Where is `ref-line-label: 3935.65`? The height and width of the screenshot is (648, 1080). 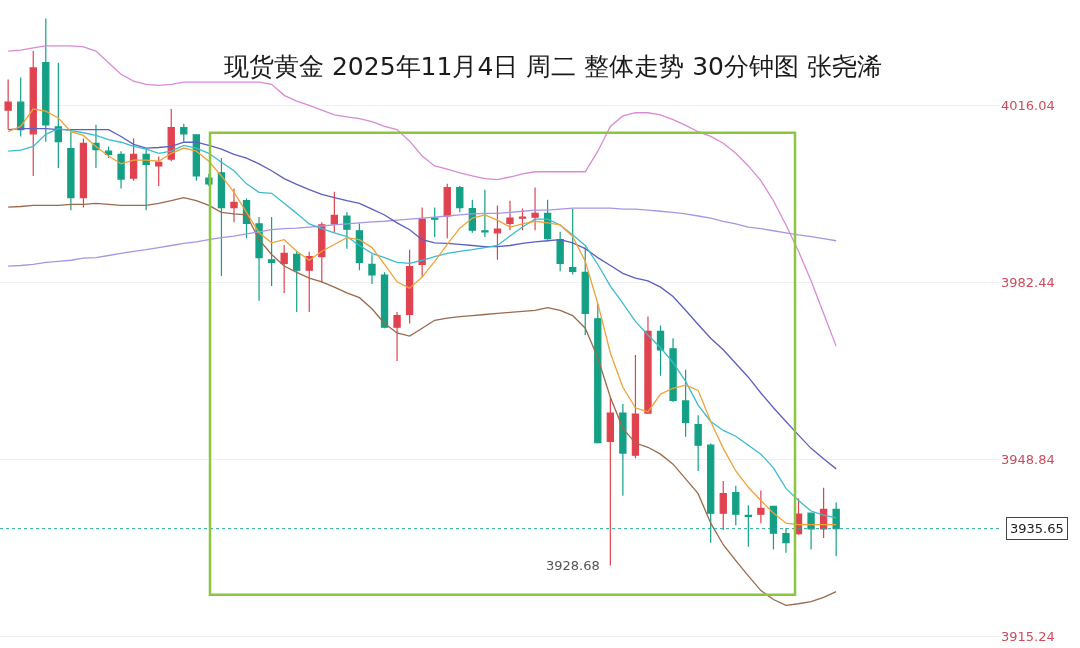
ref-line-label: 3935.65 is located at coordinates (1037, 528).